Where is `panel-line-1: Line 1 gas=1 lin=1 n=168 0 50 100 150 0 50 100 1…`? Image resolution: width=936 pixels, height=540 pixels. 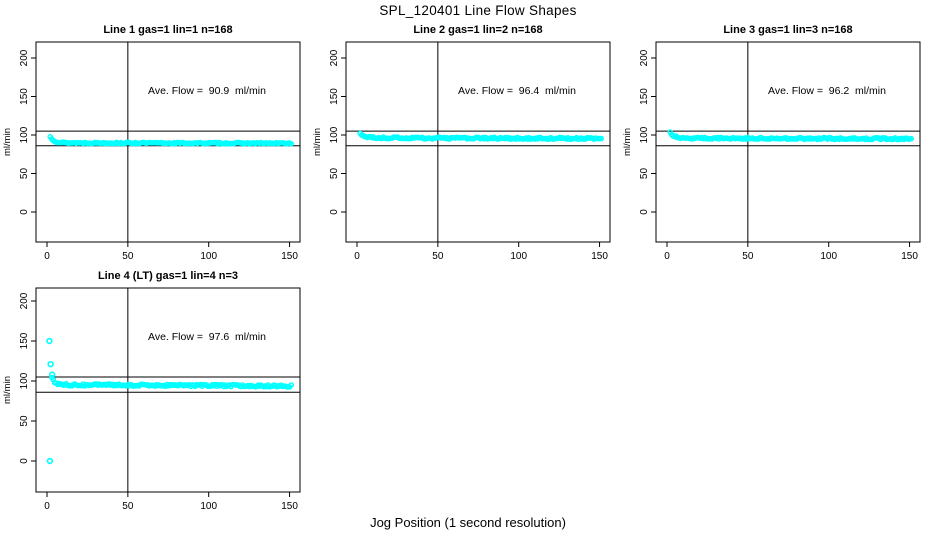 panel-line-1: Line 1 gas=1 lin=1 n=168 0 50 100 150 0 50 100 1… is located at coordinates (151, 143).